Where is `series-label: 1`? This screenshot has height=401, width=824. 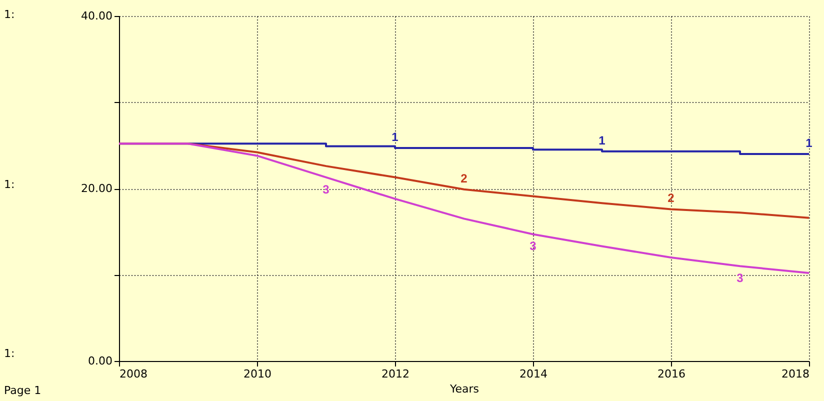 series-label: 1 is located at coordinates (602, 140).